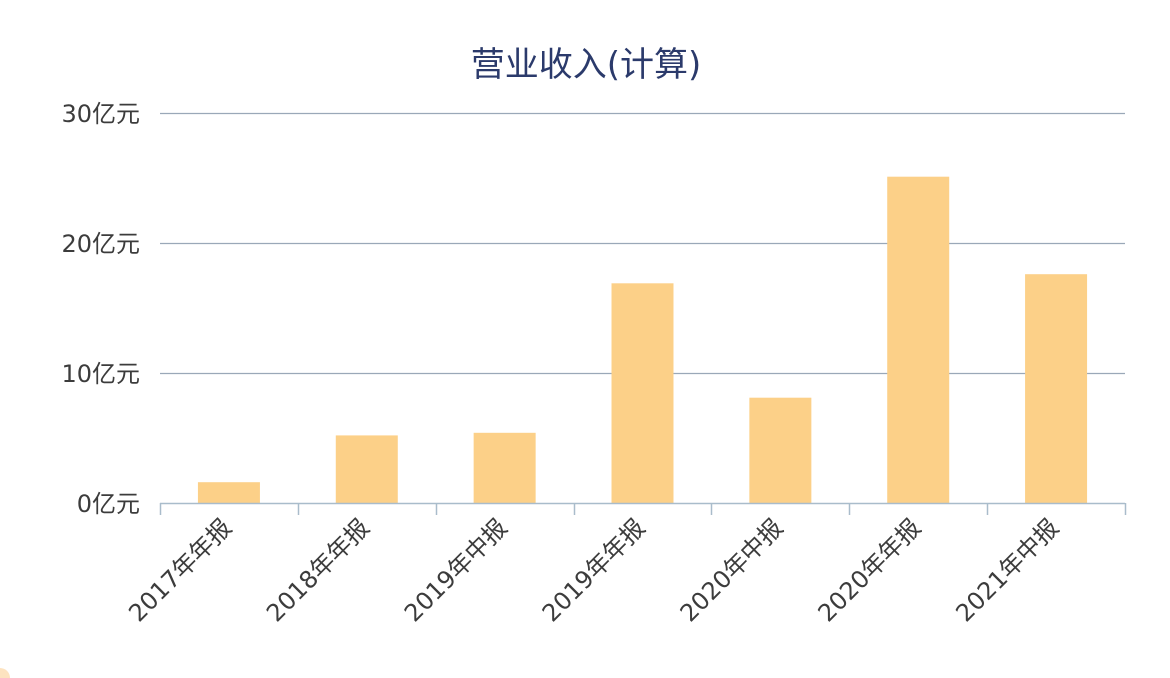 This screenshot has width=1170, height=678. I want to click on chart-title: 营业收入(计算), so click(586, 65).